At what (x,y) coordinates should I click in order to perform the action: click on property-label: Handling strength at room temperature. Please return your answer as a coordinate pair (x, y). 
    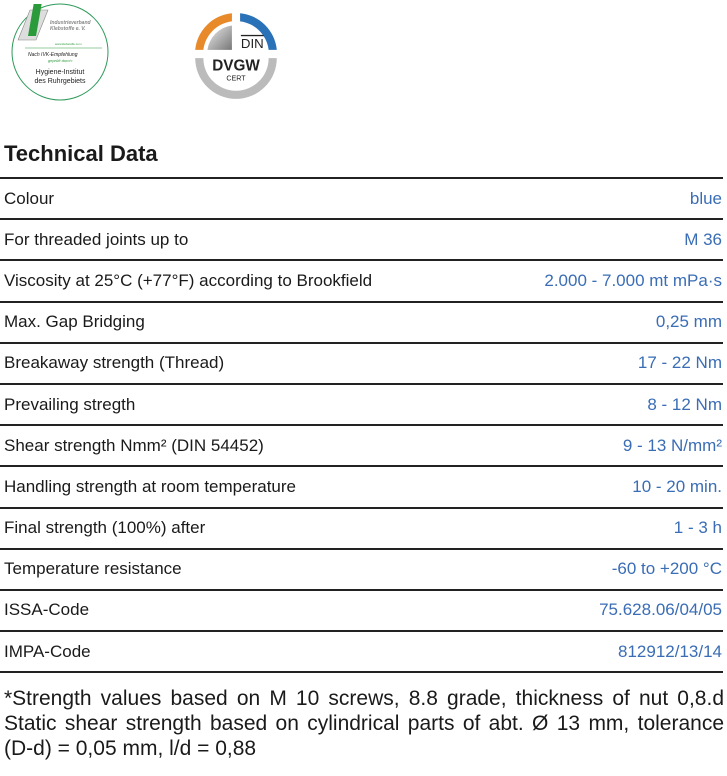
    Looking at the image, I should click on (244, 487).